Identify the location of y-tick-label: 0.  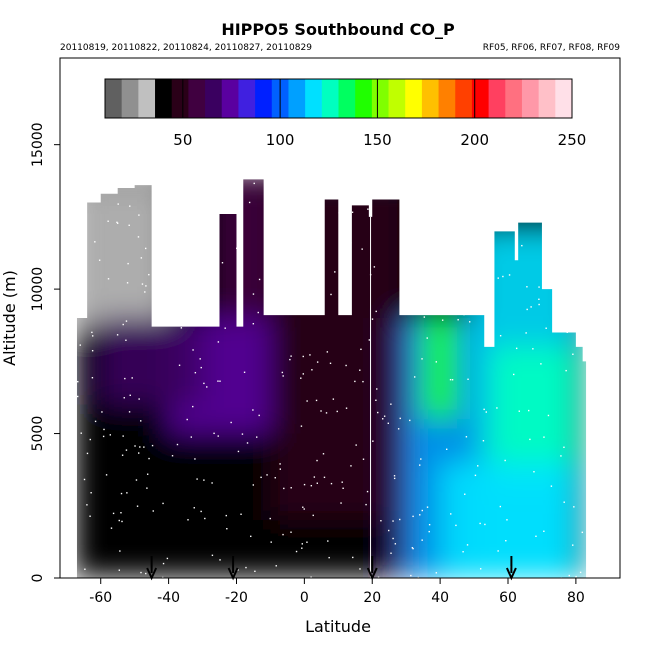
(38, 578).